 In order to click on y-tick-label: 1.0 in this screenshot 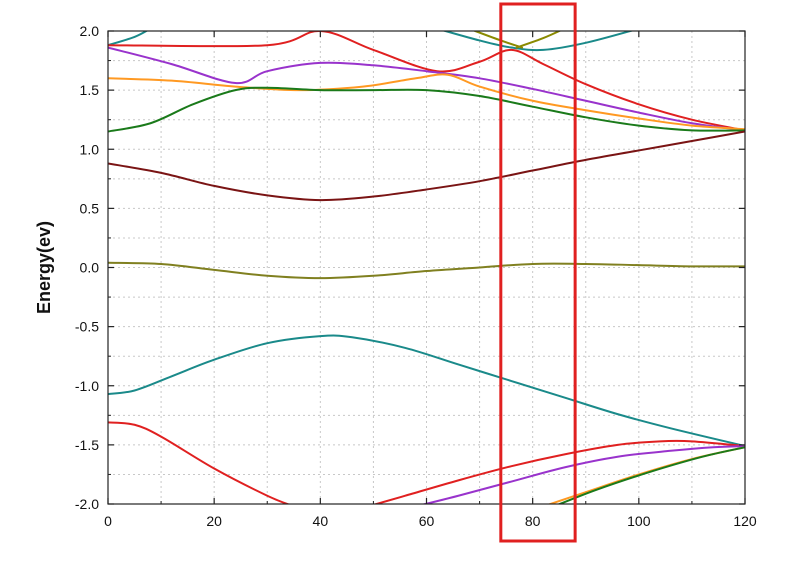, I will do `click(90, 149)`.